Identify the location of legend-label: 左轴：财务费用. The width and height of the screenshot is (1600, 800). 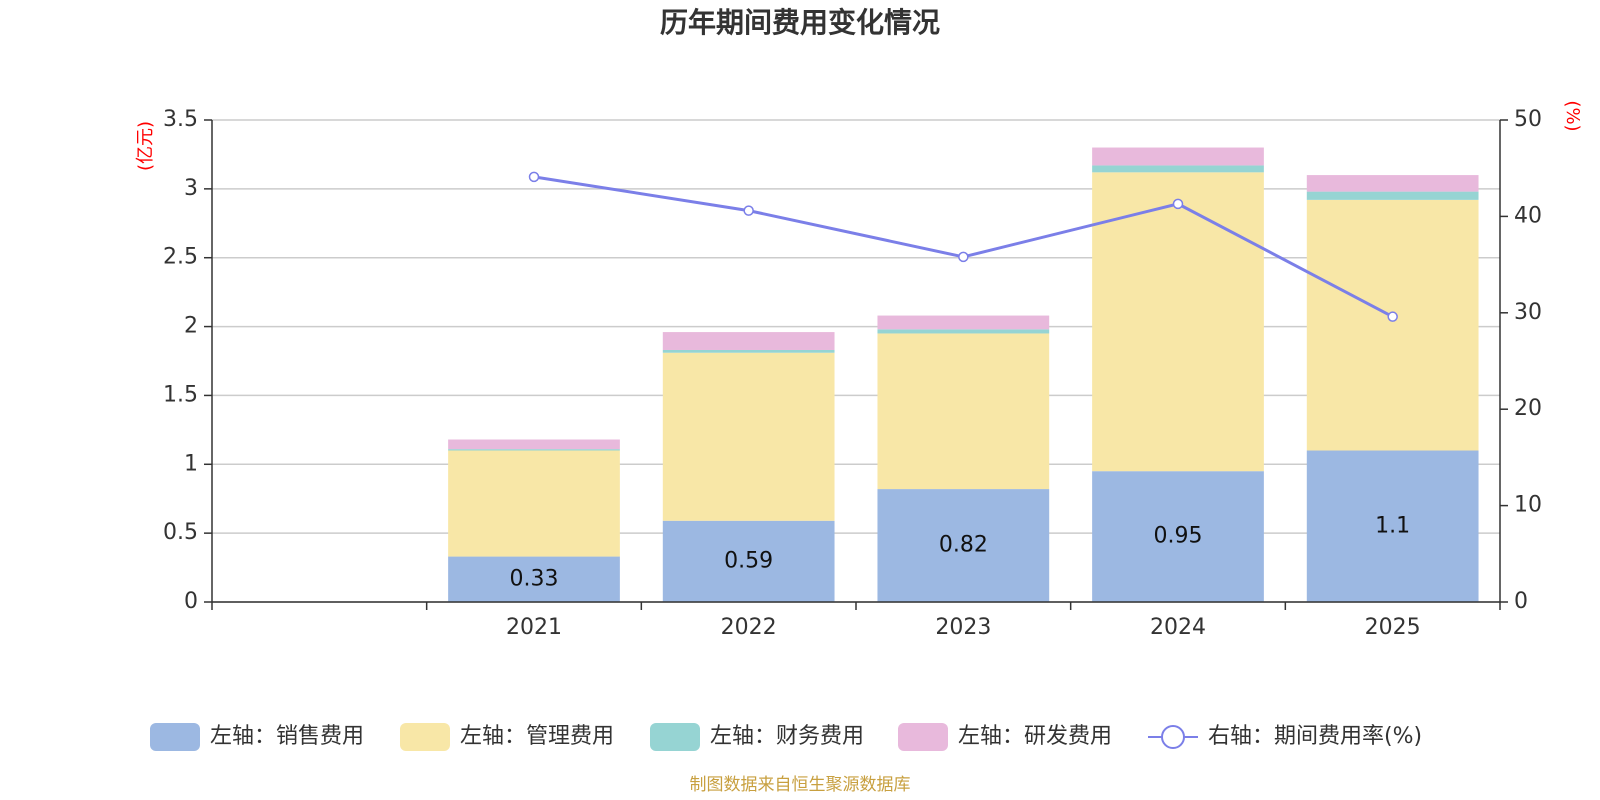
(787, 736).